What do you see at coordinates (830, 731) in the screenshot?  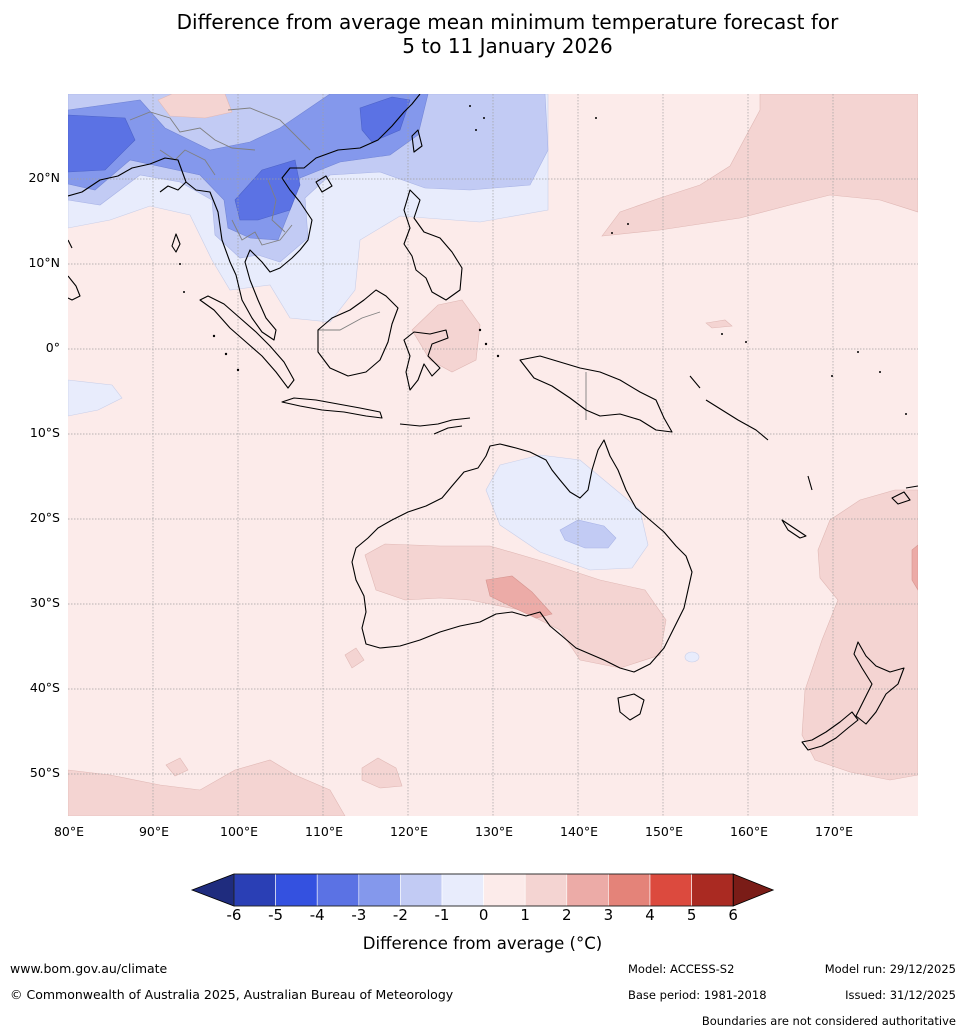 I see `coast-new-zealand-south` at bounding box center [830, 731].